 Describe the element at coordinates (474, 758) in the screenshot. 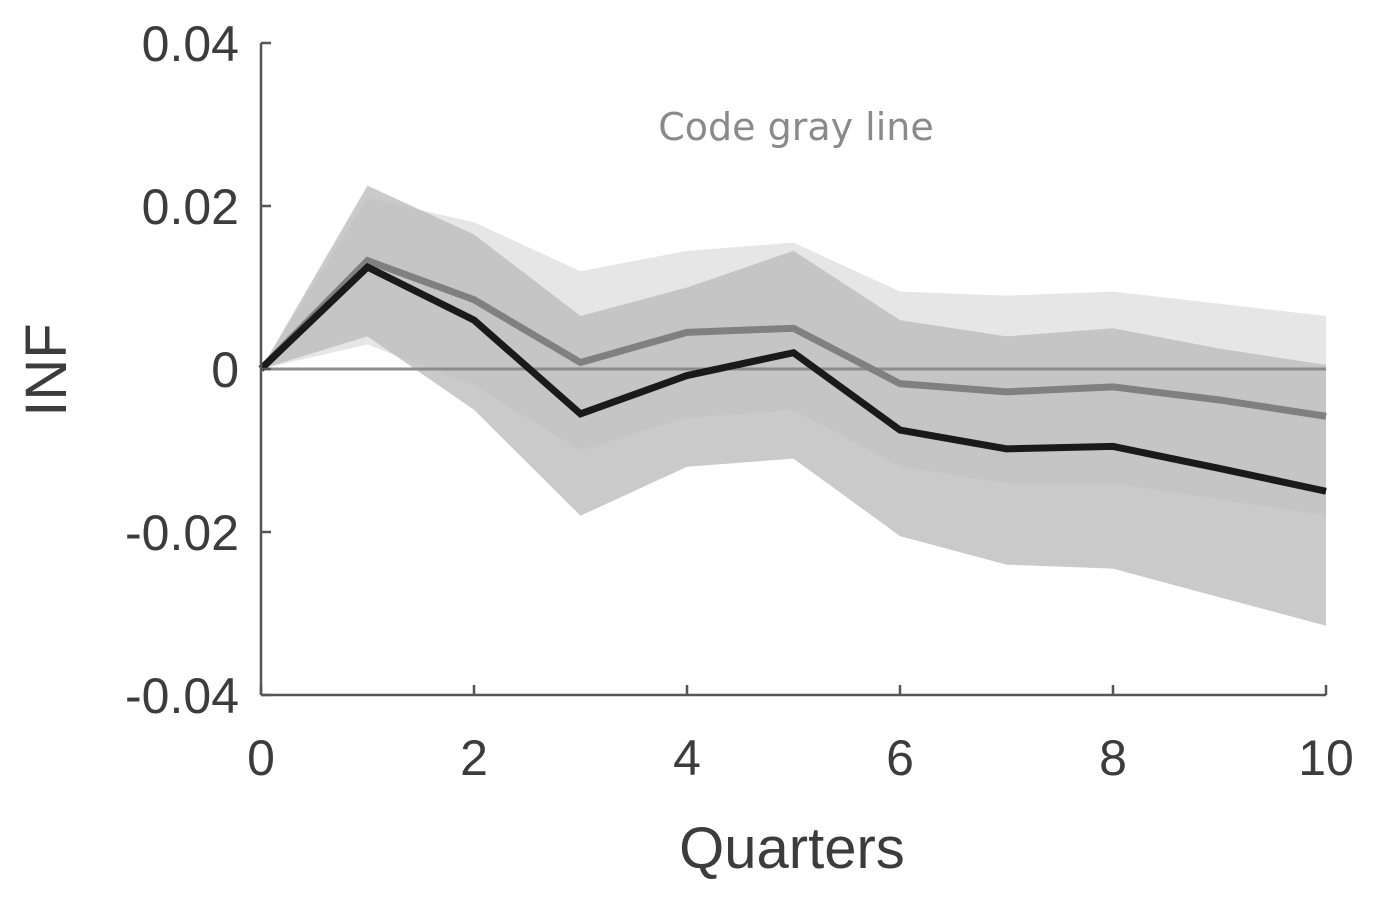

I see `x-tick-label: 2` at that location.